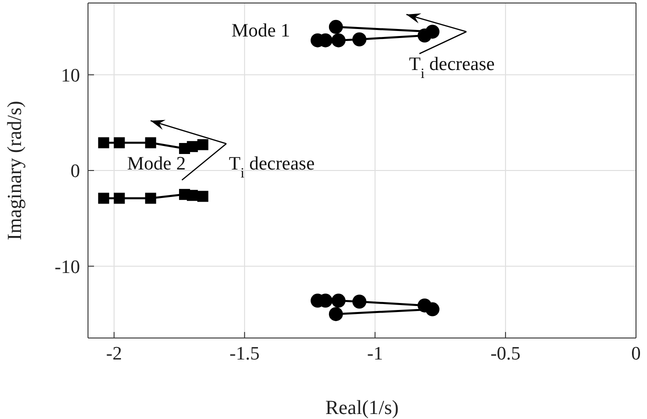  Describe the element at coordinates (505, 353) in the screenshot. I see `x-tick-label: -0.5` at that location.